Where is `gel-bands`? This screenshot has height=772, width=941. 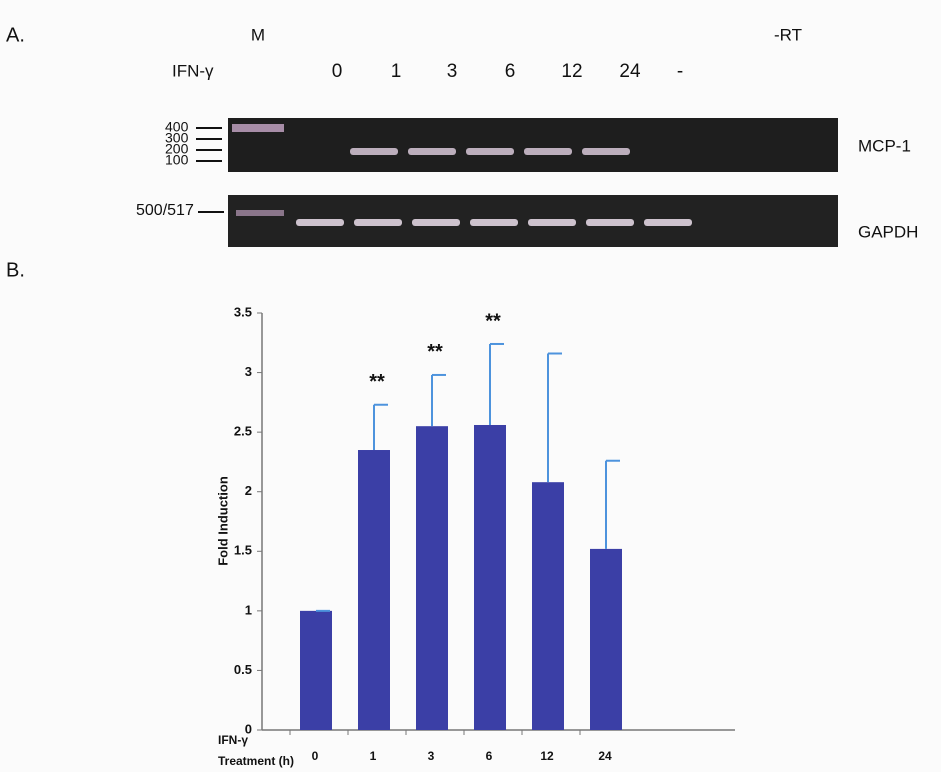
gel-bands is located at coordinates (462, 175).